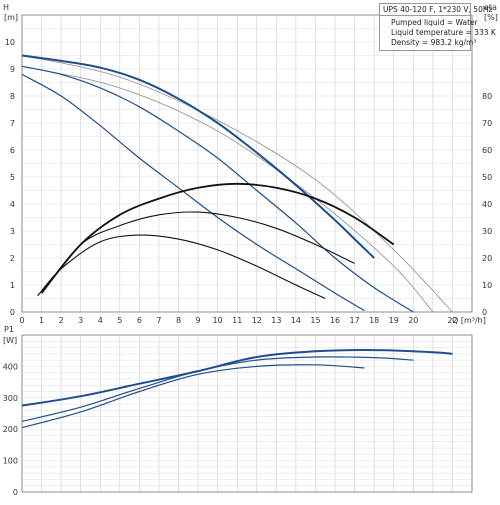 The height and width of the screenshot is (505, 500). Describe the element at coordinates (296, 320) in the screenshot. I see `tick-label-flow: 14` at that location.